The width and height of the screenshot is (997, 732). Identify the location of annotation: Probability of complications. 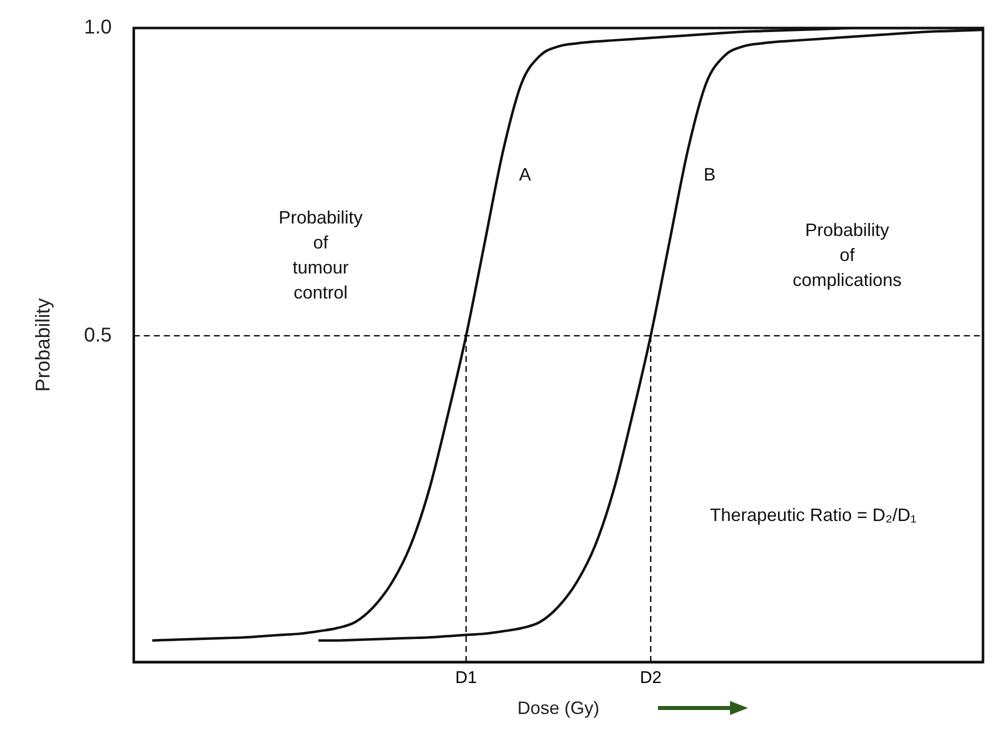
(847, 255).